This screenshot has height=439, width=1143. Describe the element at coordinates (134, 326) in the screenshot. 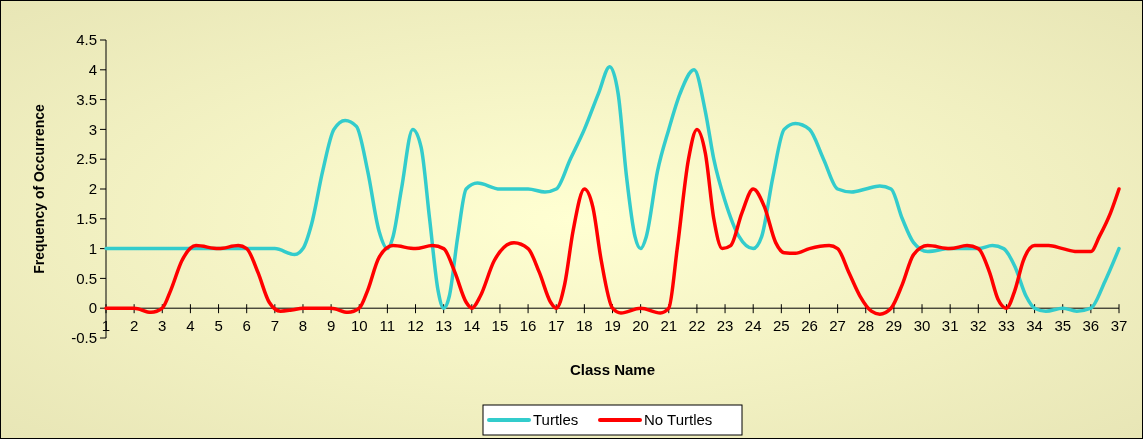

I see `x-tick-label: 2` at that location.